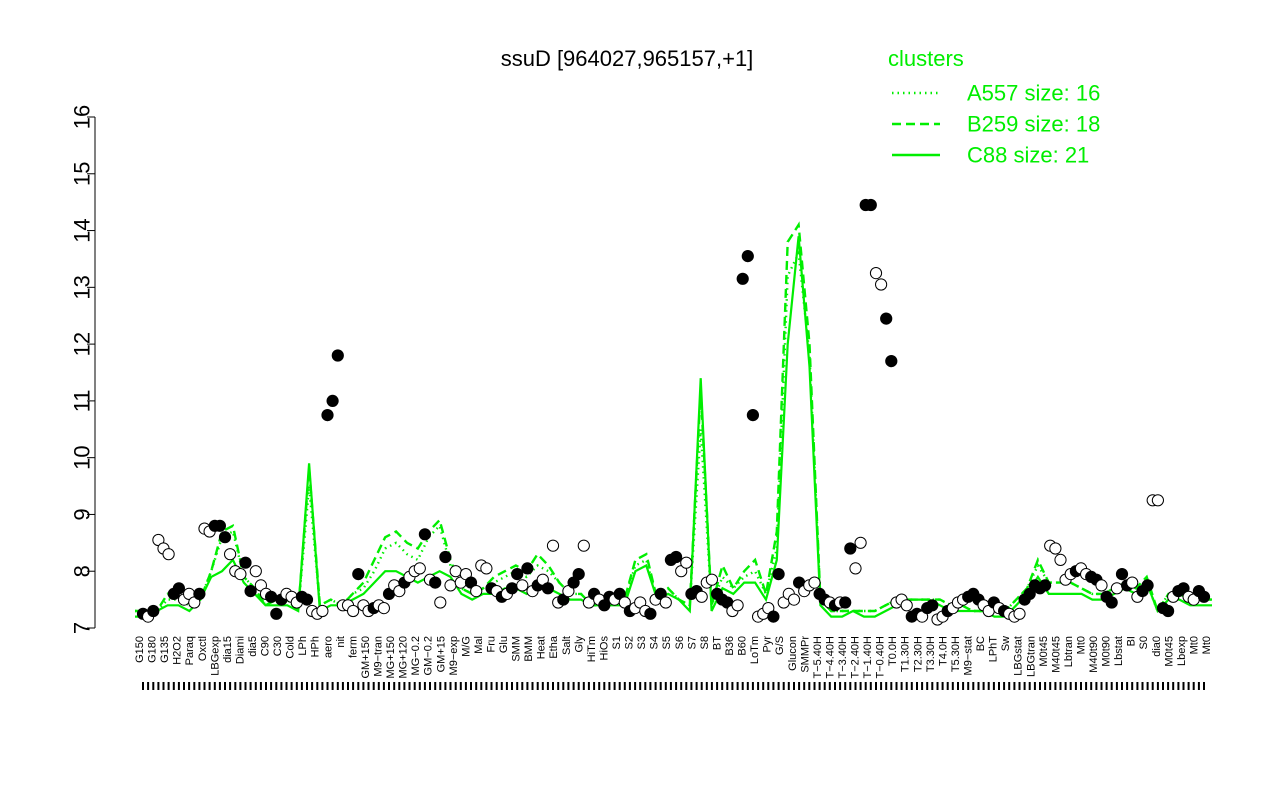  I want to click on x-tick-label: M40t45, so click(1056, 654).